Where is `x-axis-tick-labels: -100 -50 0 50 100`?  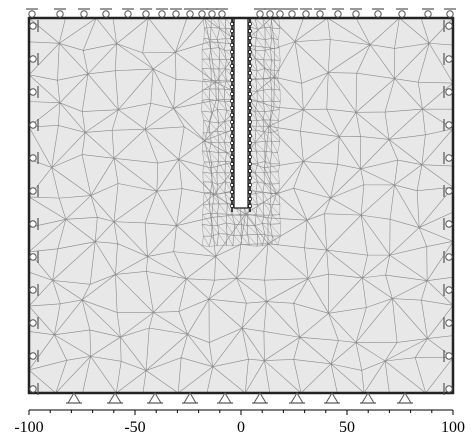 x-axis-tick-labels: -100 -50 0 50 100 is located at coordinates (239, 427).